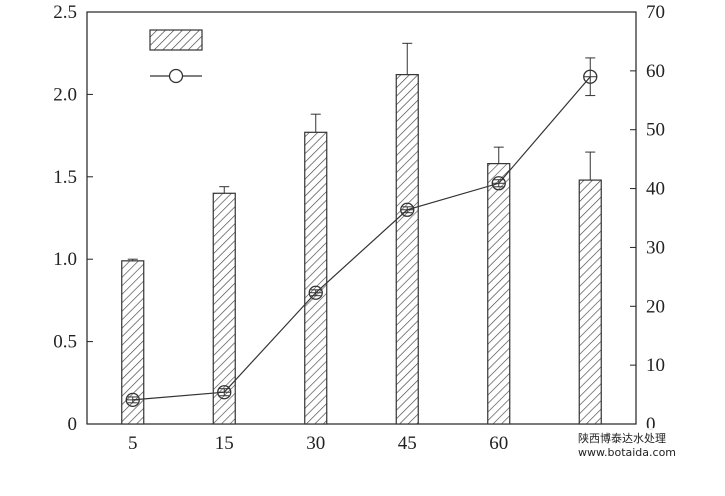 The image size is (725, 496). What do you see at coordinates (65, 259) in the screenshot?
I see `y-tick-label: 1.0` at bounding box center [65, 259].